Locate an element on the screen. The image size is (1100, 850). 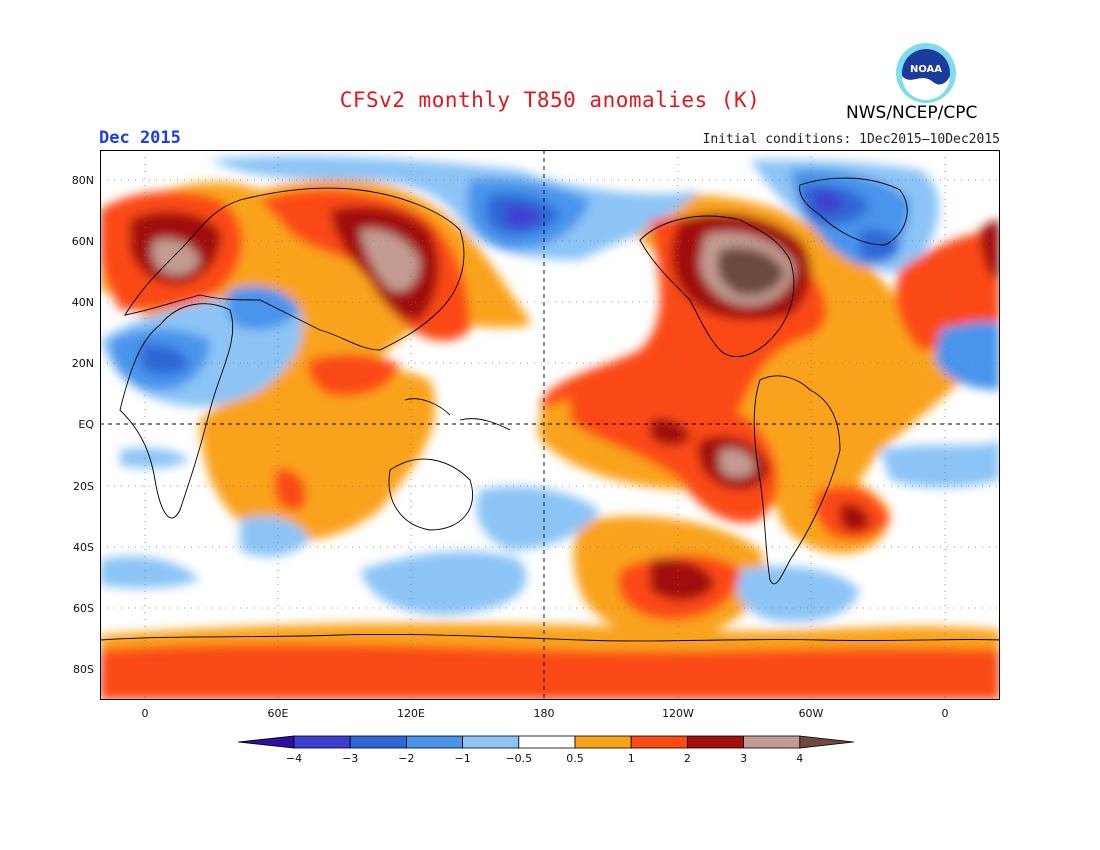
lon-label: 120W is located at coordinates (678, 713).